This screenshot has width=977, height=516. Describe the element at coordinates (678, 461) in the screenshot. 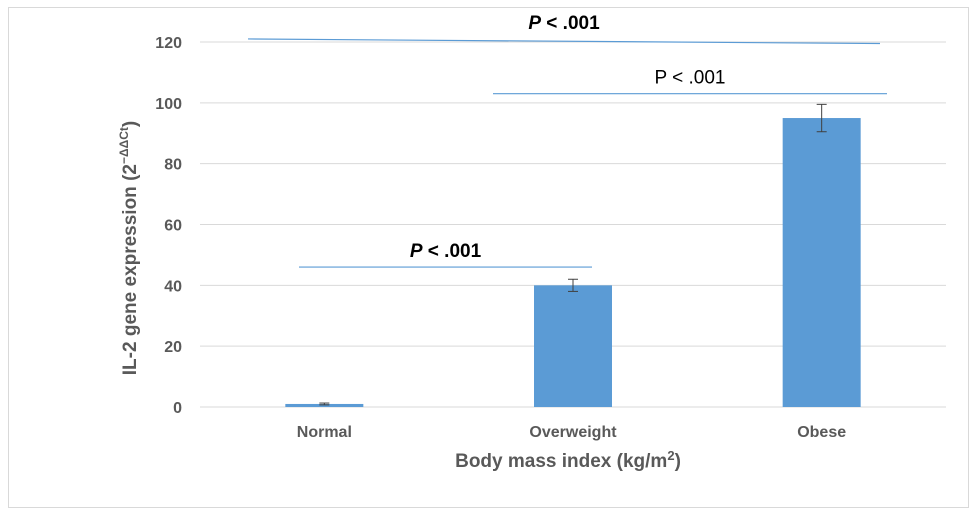

I see `x-axis-title-end: )` at that location.